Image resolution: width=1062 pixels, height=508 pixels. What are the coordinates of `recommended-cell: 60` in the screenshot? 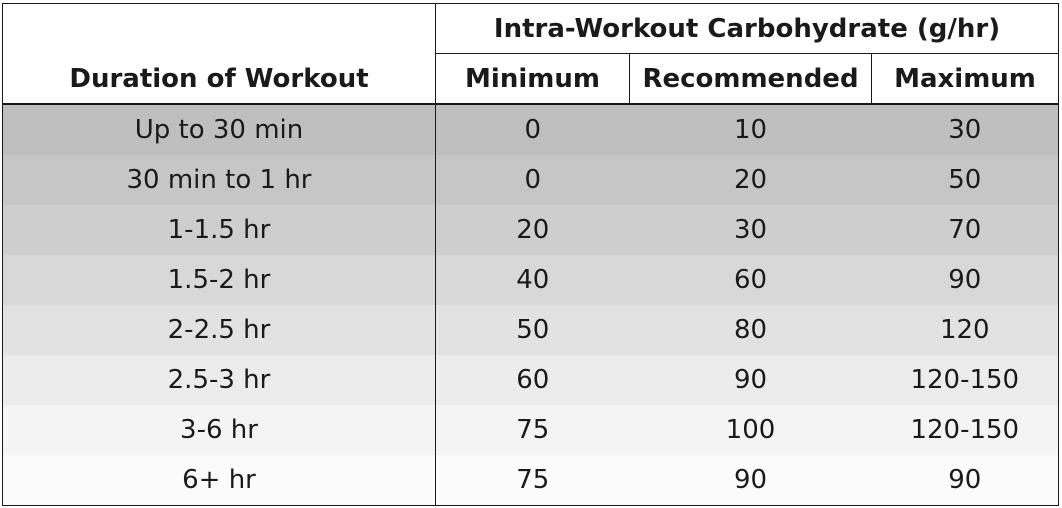 It's located at (750, 280).